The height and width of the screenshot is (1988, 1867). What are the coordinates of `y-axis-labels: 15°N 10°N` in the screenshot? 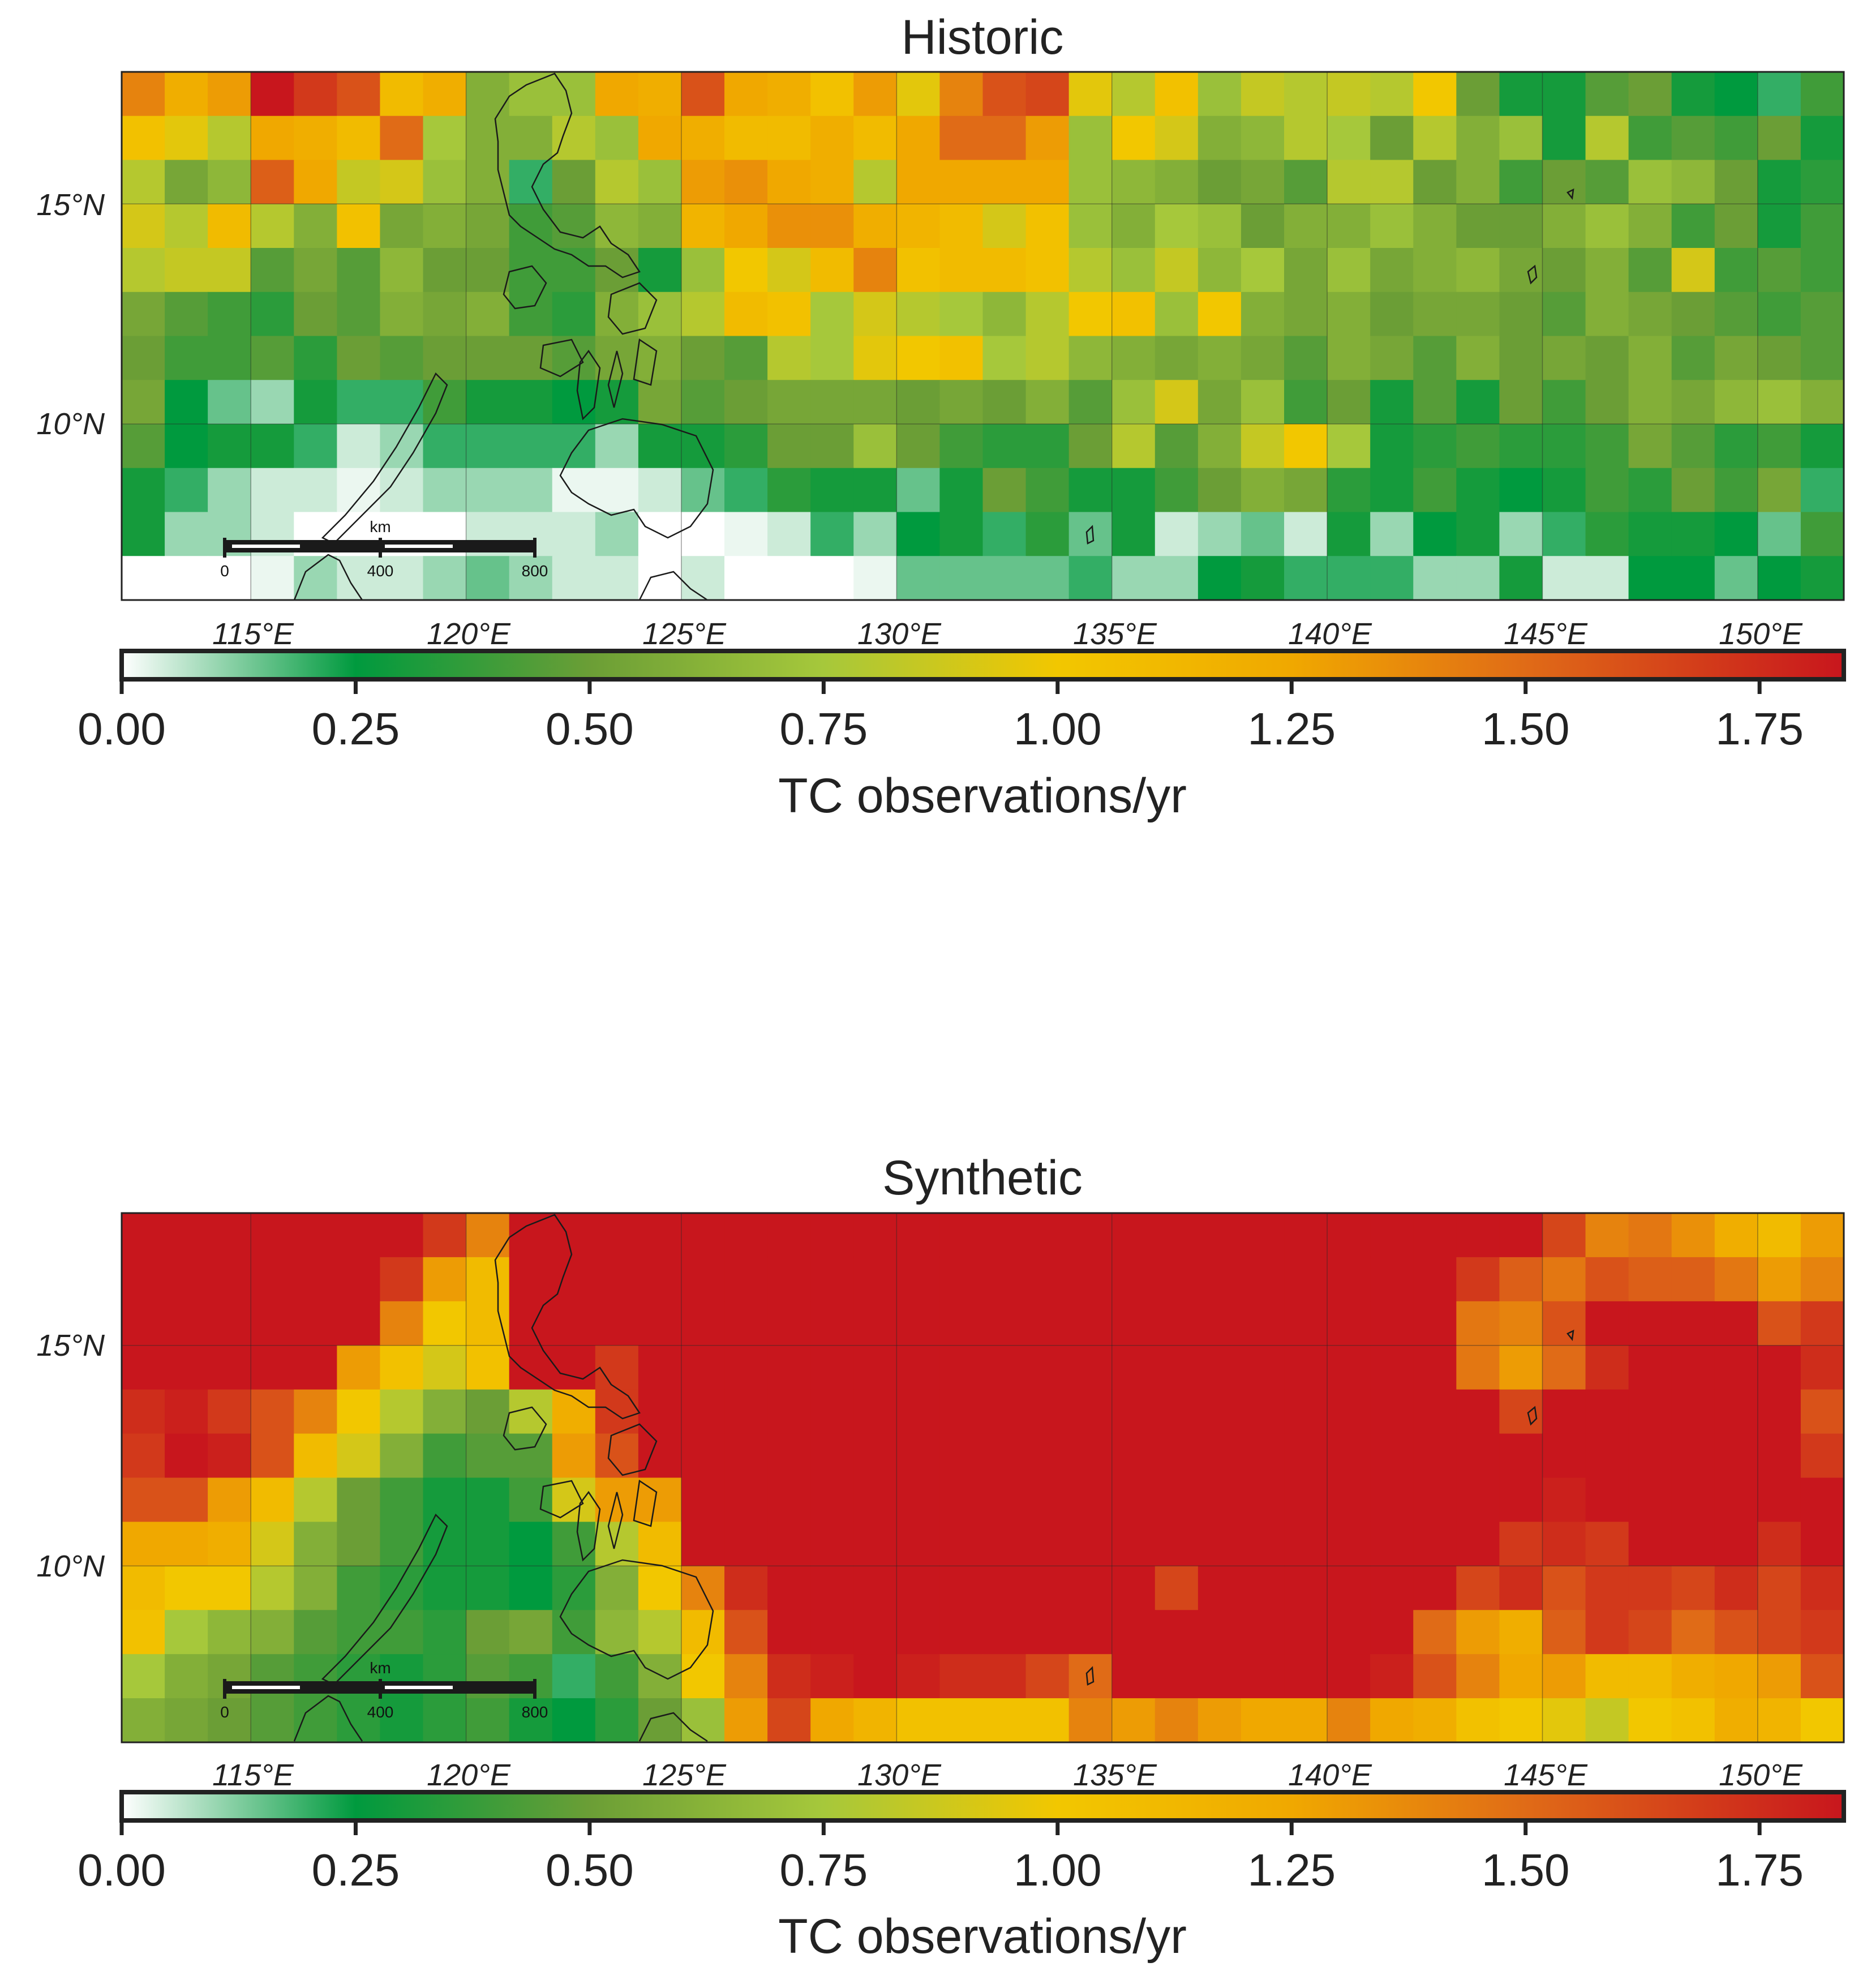 It's located at (70, 315).